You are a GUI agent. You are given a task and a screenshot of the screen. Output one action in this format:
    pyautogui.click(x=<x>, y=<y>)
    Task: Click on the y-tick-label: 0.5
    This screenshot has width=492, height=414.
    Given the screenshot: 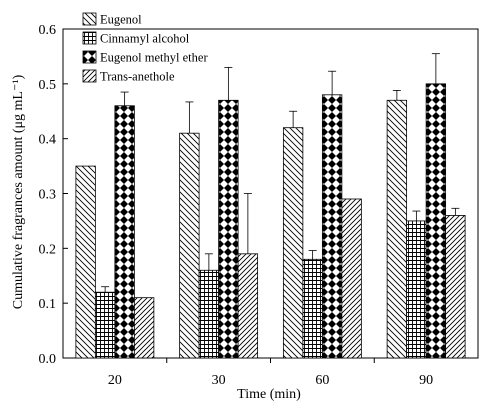 What is the action you would take?
    pyautogui.click(x=48, y=85)
    